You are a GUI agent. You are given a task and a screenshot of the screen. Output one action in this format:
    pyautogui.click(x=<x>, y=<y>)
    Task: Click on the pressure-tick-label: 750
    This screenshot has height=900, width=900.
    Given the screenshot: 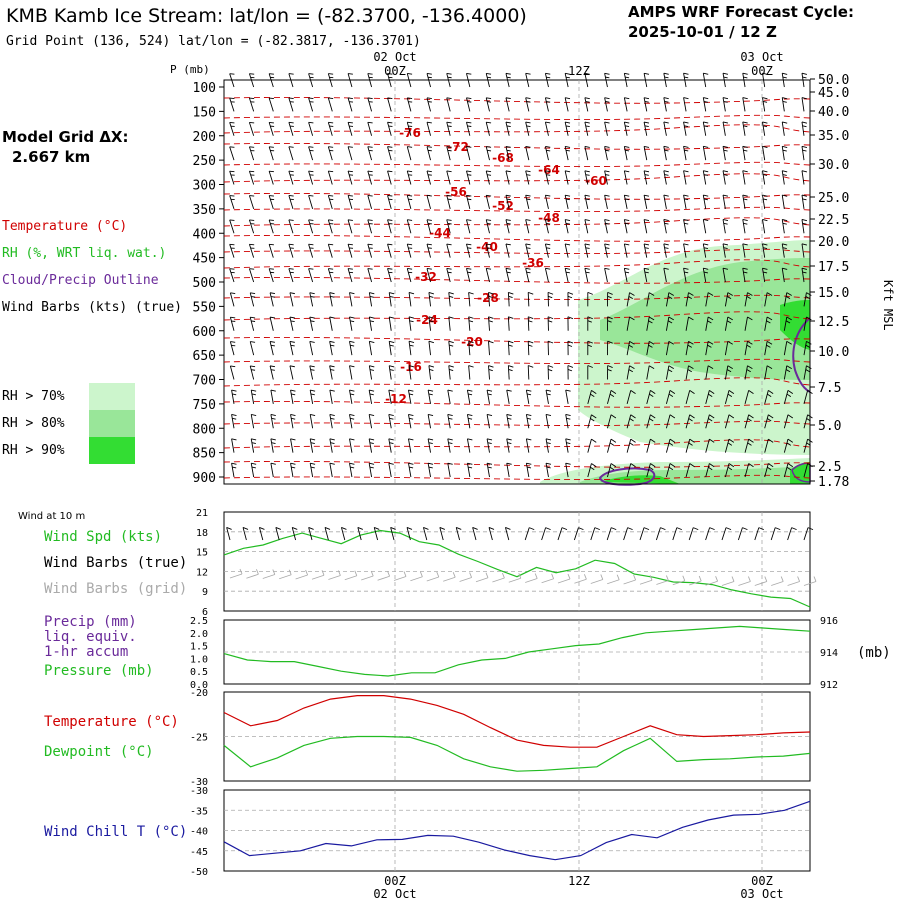 What is the action you would take?
    pyautogui.click(x=204, y=405)
    